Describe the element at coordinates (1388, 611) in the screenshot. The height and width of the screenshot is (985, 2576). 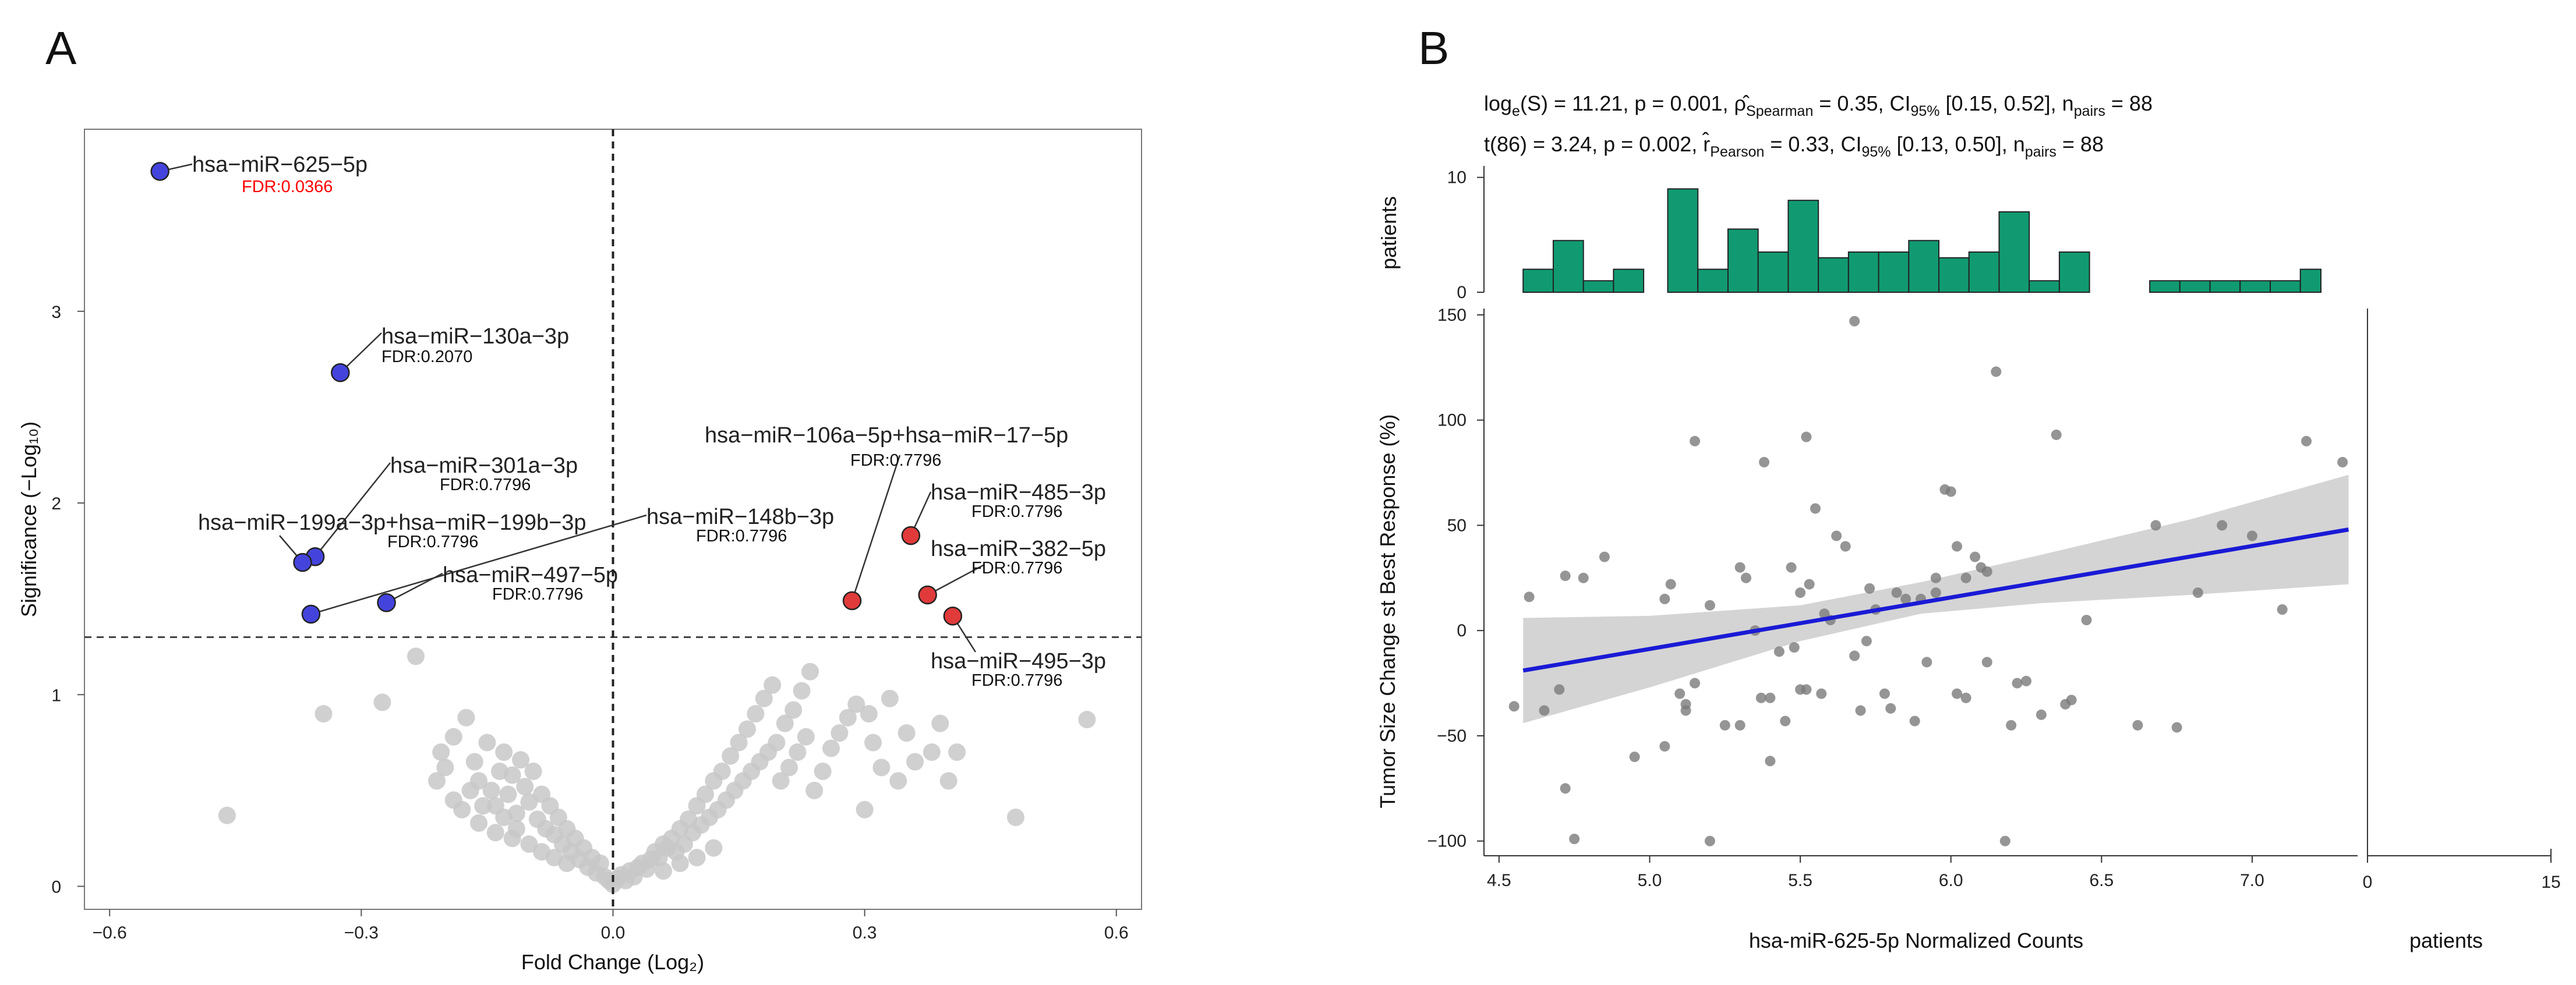
I see `scatter-y-label: Tumor Size Change st Best Response (%)` at that location.